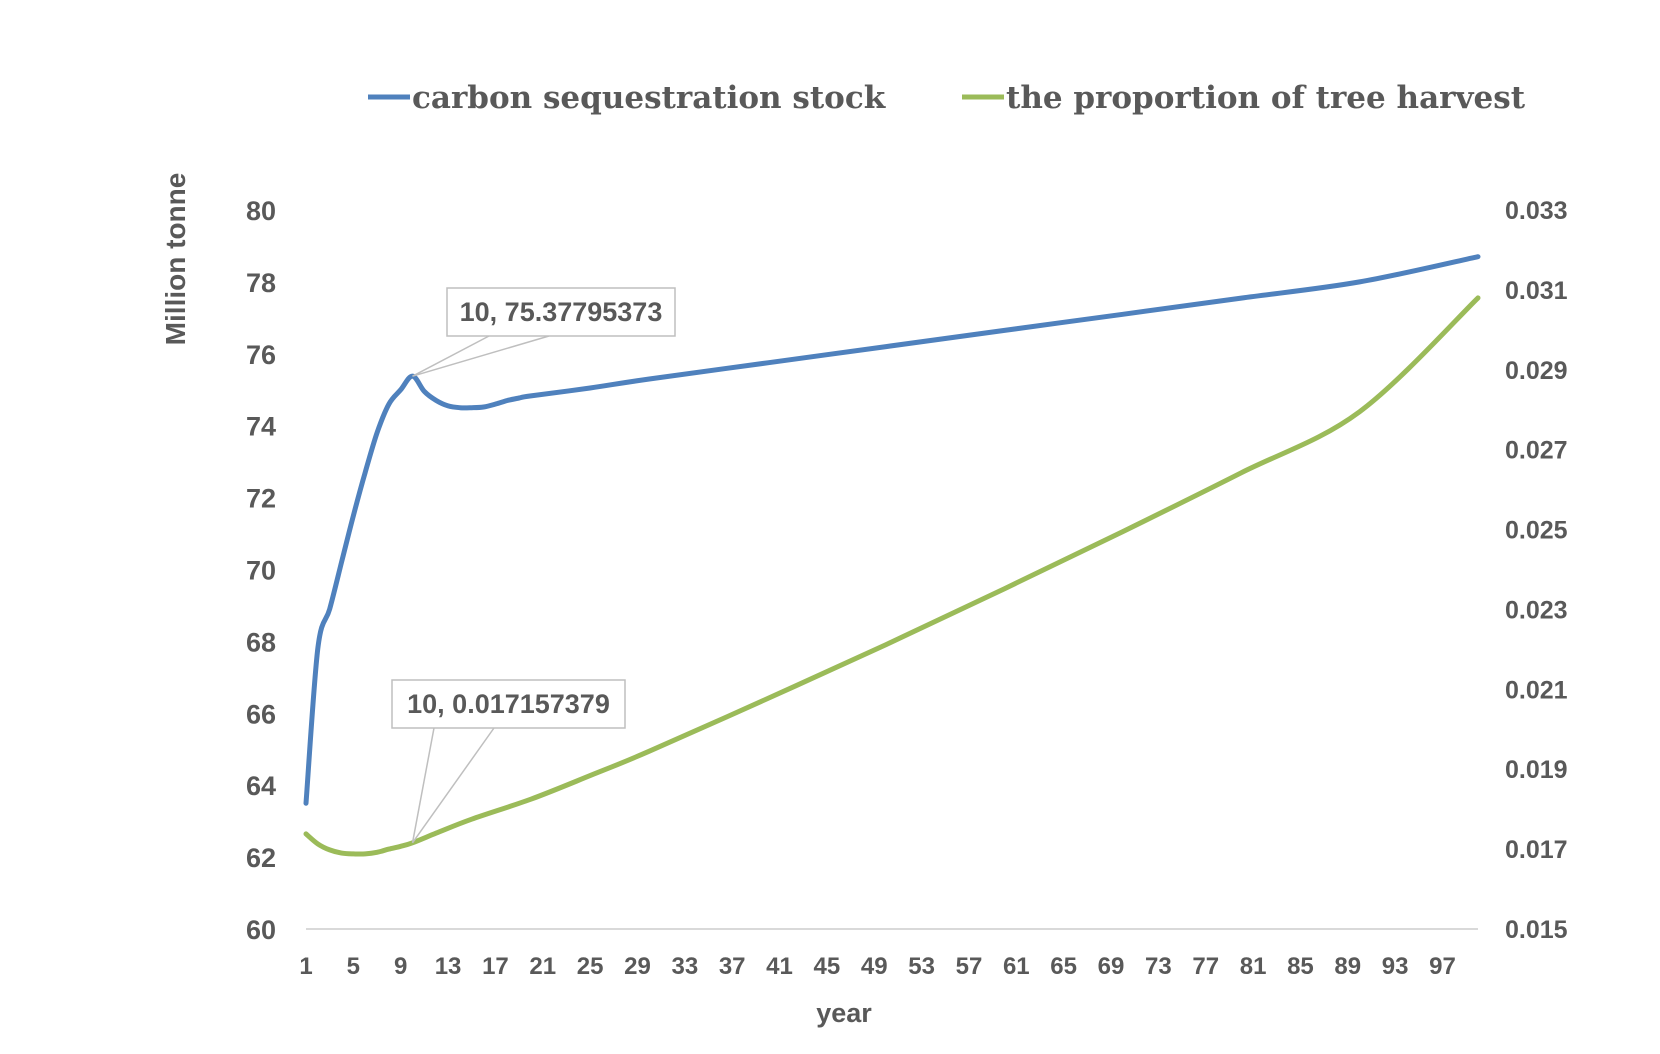 This screenshot has height=1054, width=1660. Describe the element at coordinates (542, 966) in the screenshot. I see `x-tick-label: 21` at that location.